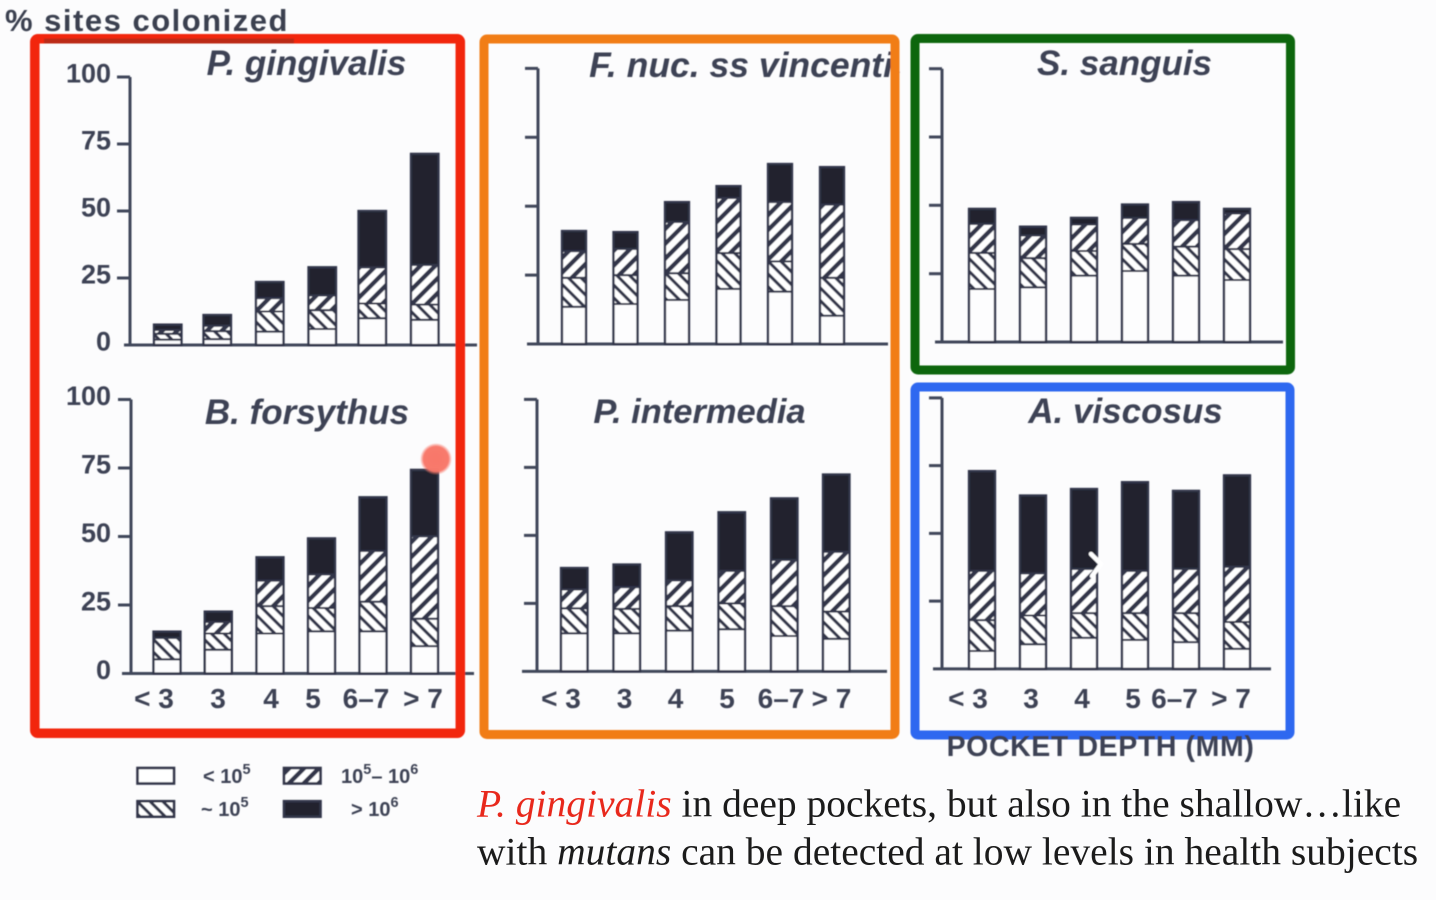  I want to click on svg-text: A. viscosus, so click(1125, 411).